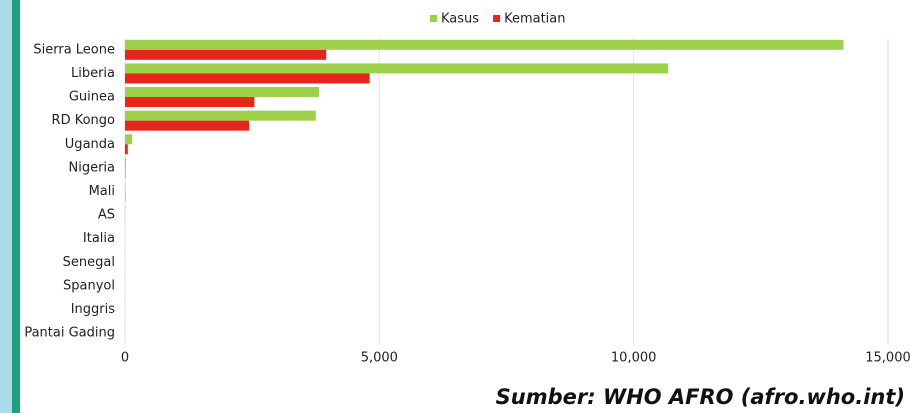 The width and height of the screenshot is (910, 413). Describe the element at coordinates (89, 285) in the screenshot. I see `y-tick-label: Spanyol` at that location.